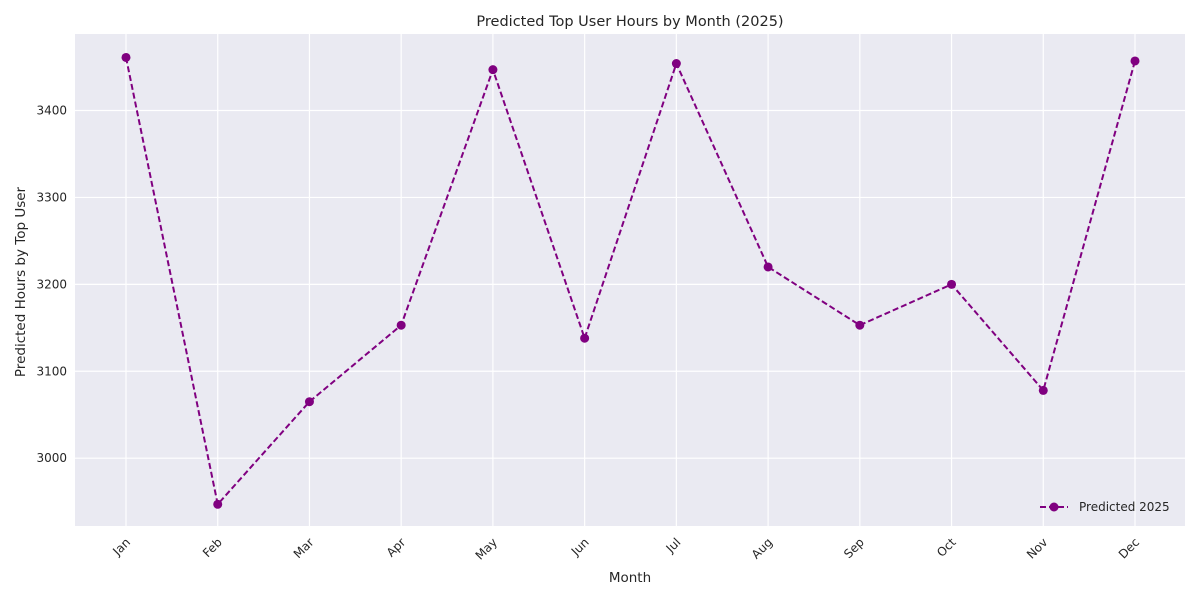  What do you see at coordinates (580, 547) in the screenshot?
I see `x-tick-label: Jun` at bounding box center [580, 547].